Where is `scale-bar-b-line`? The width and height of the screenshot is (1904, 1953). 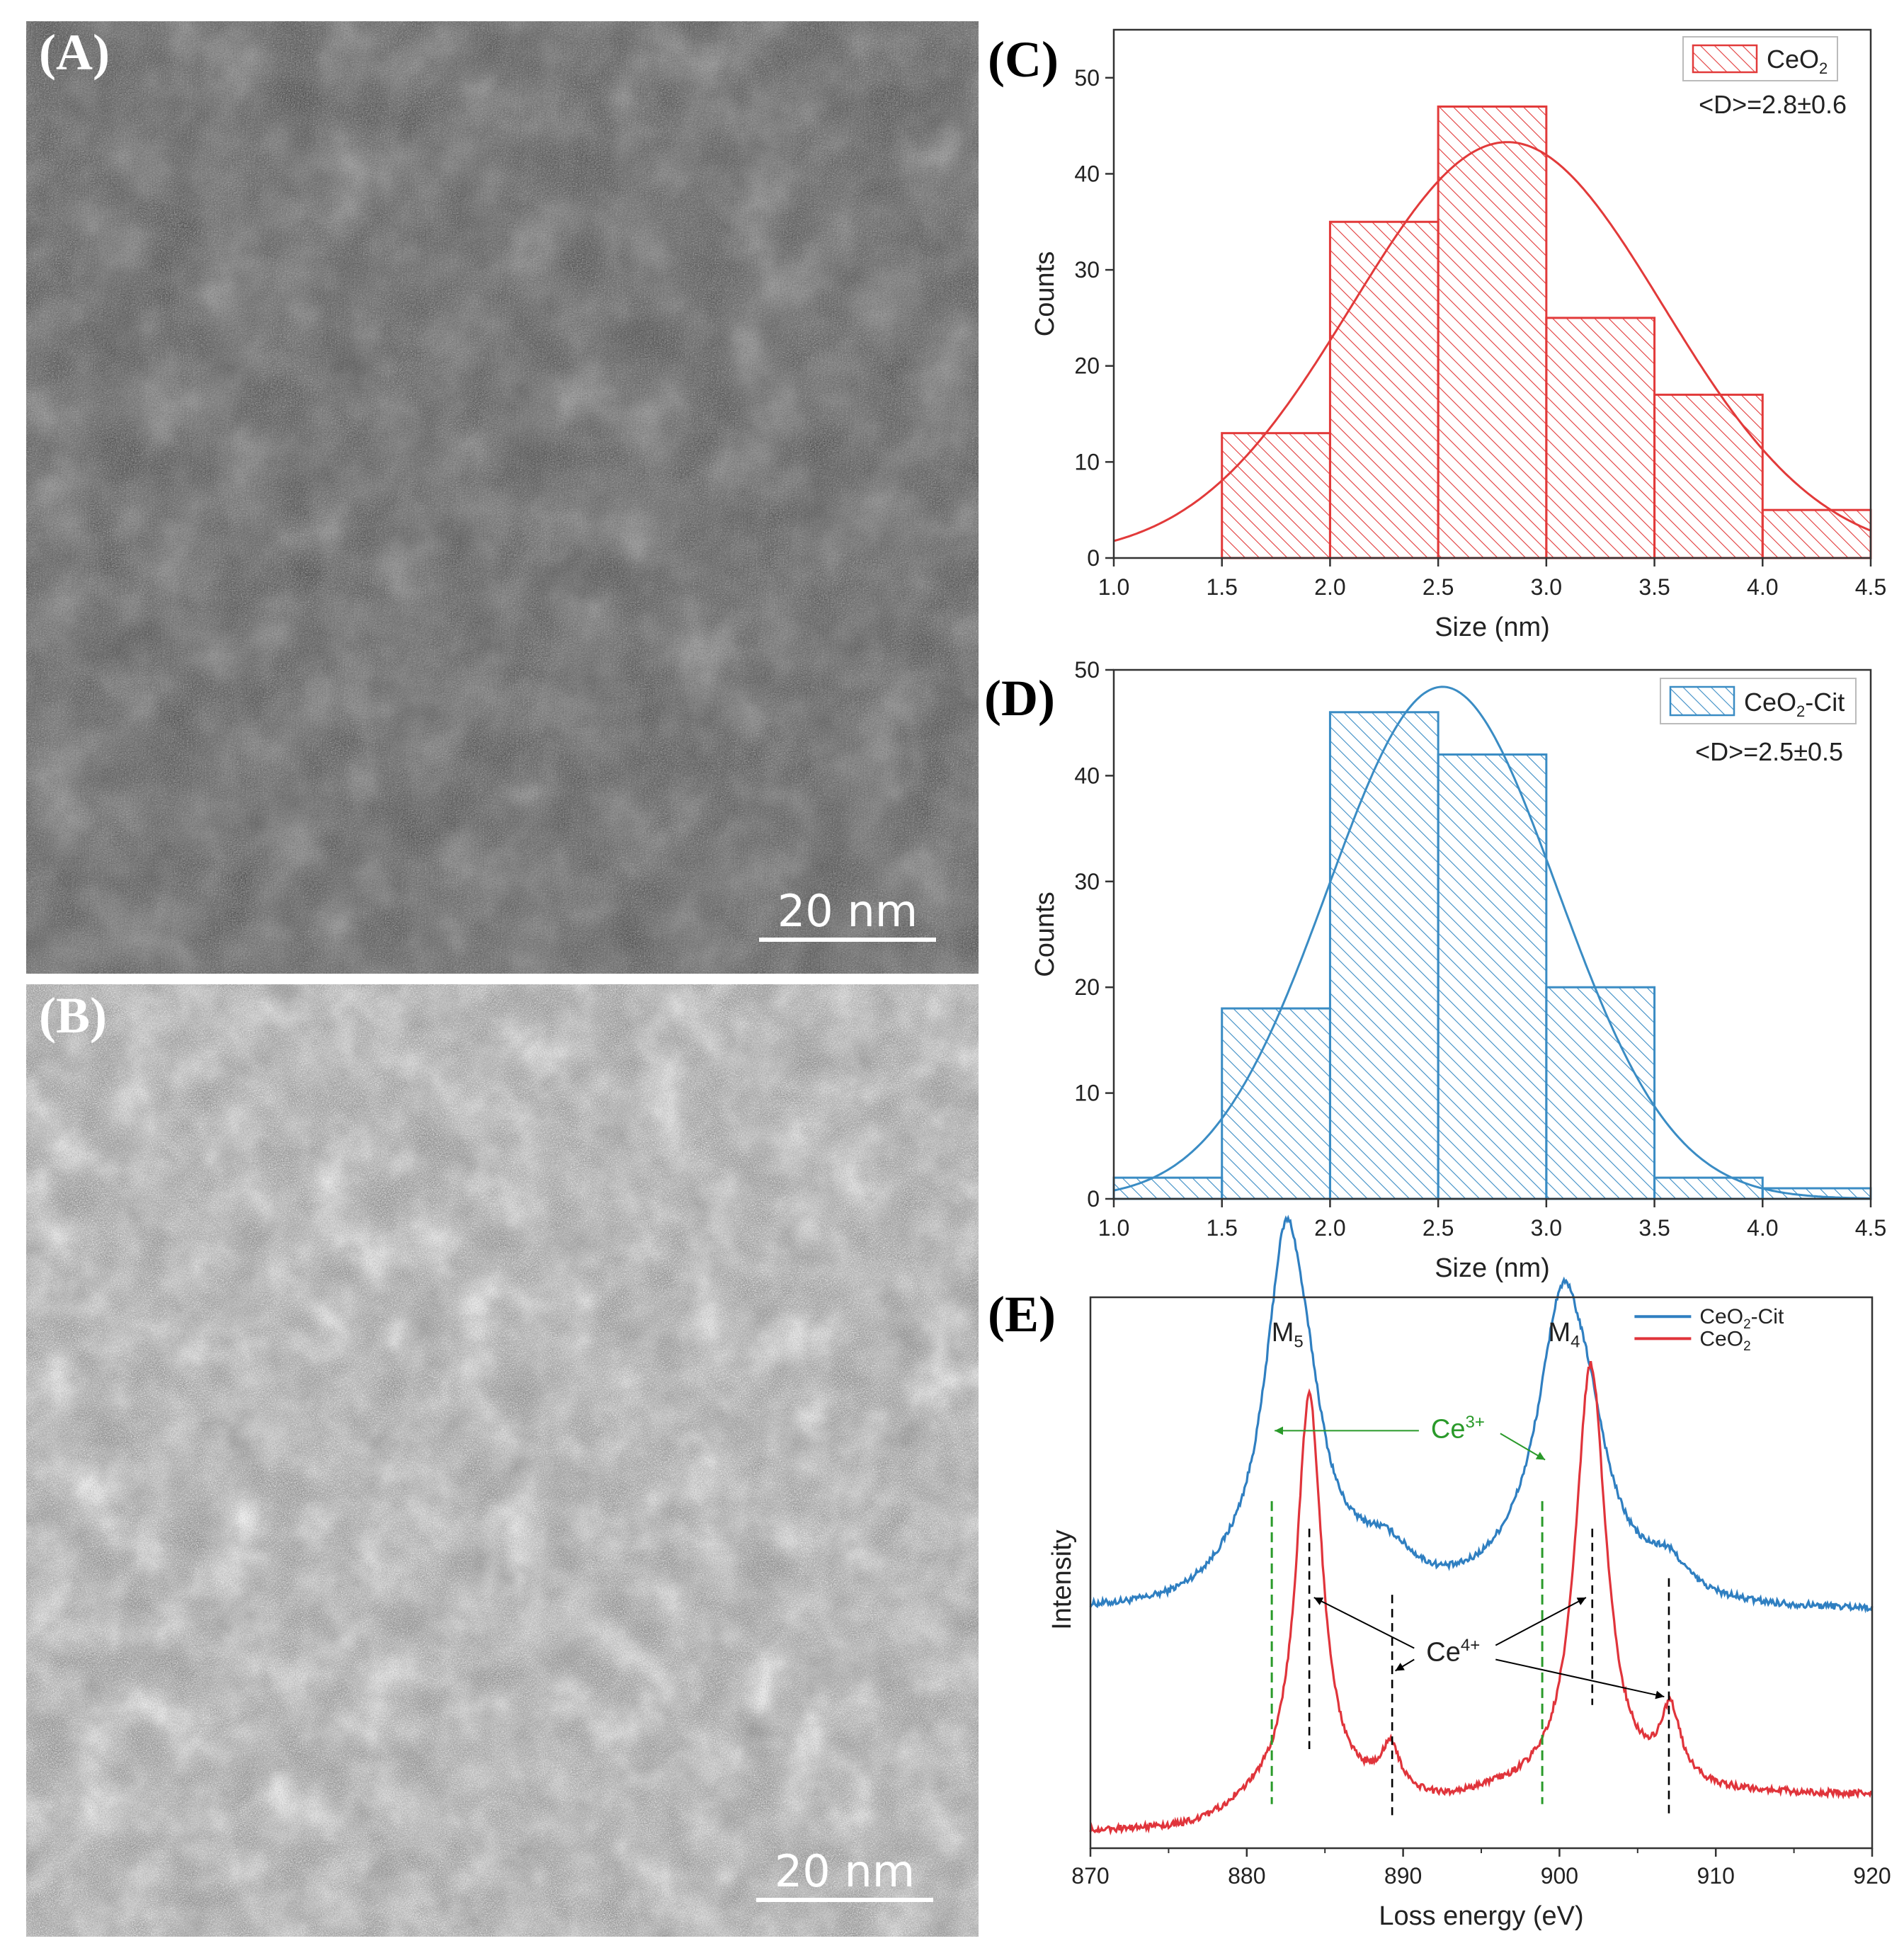
scale-bar-b-line is located at coordinates (845, 1900).